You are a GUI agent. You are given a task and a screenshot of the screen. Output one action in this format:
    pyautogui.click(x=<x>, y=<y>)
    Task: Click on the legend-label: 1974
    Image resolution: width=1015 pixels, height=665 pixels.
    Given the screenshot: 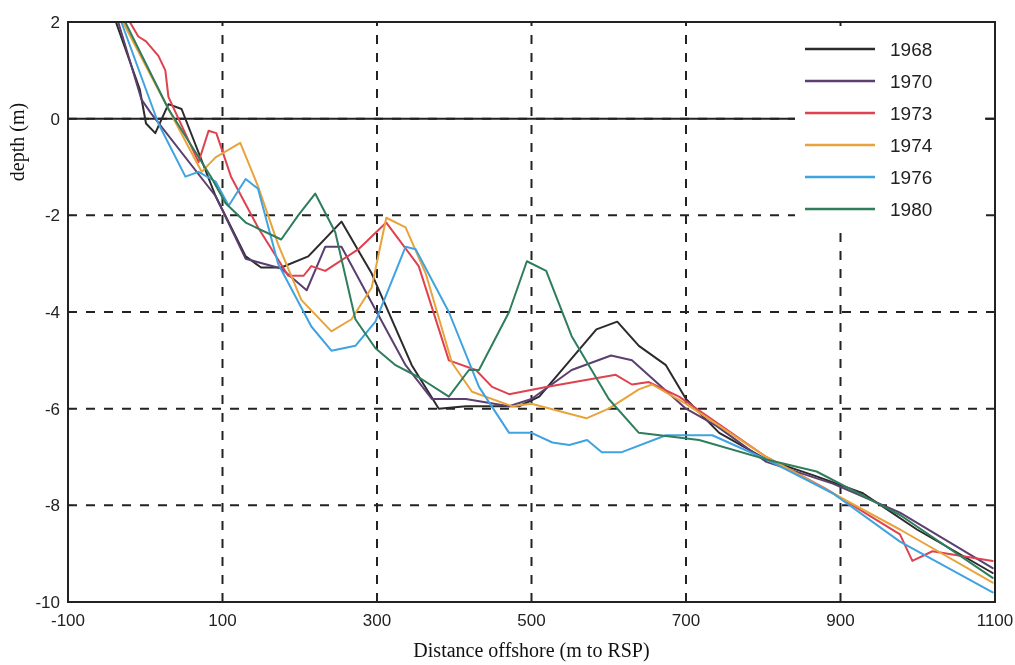 What is the action you would take?
    pyautogui.click(x=911, y=145)
    